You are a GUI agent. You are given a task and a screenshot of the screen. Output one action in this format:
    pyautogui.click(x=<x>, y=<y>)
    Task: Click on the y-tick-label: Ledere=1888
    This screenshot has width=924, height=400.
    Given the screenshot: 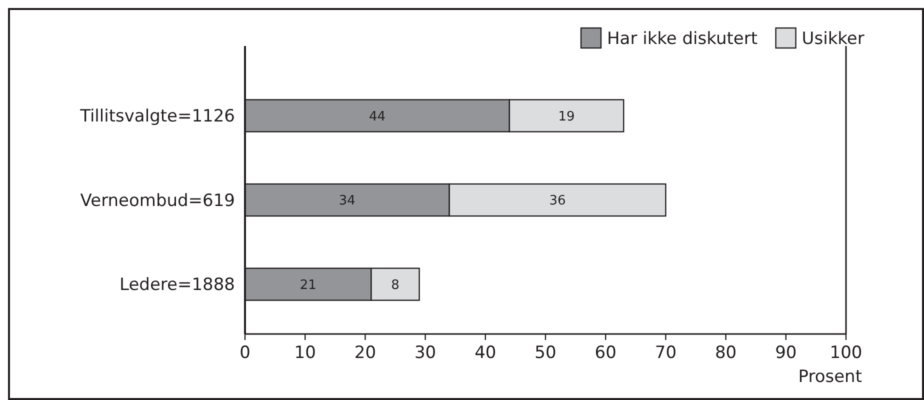 What is the action you would take?
    pyautogui.click(x=177, y=285)
    